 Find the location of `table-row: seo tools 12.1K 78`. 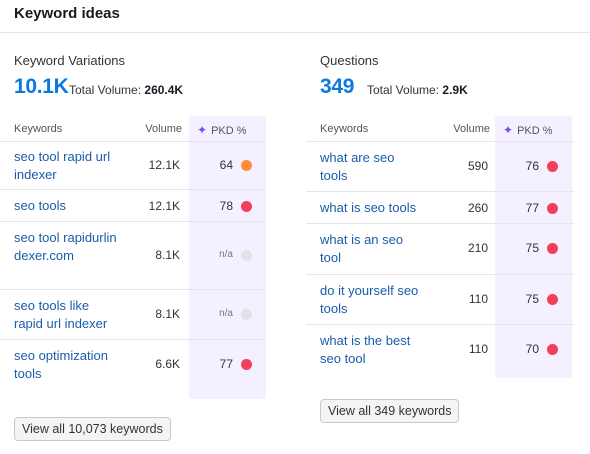

table-row: seo tools 12.1K 78 is located at coordinates (133, 206).